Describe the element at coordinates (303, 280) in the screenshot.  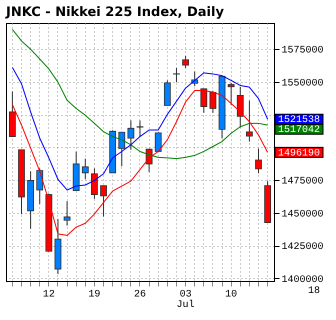
I see `y-tick-label: 1400000` at that location.